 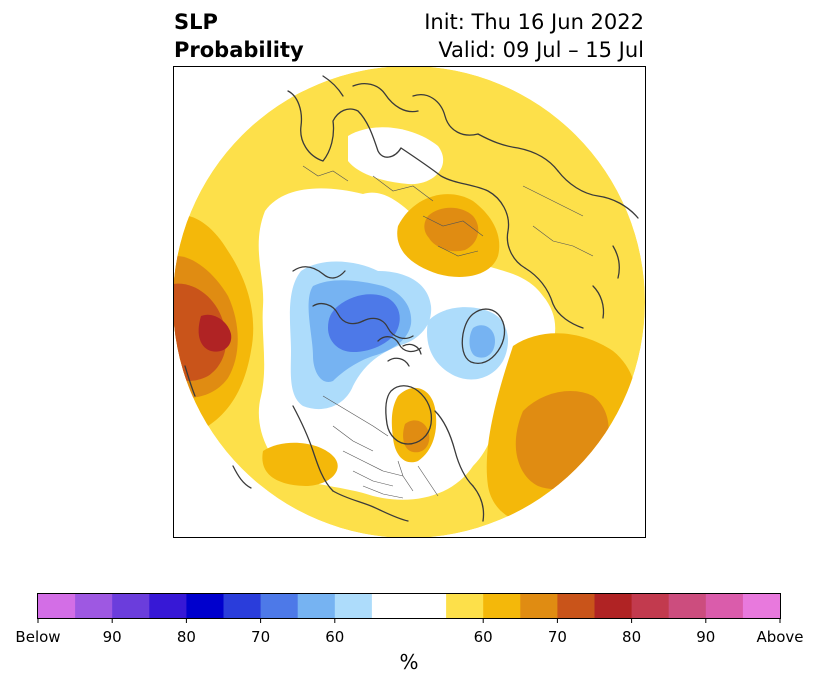 What do you see at coordinates (396, 156) in the screenshot?
I see `field-neutral-north` at bounding box center [396, 156].